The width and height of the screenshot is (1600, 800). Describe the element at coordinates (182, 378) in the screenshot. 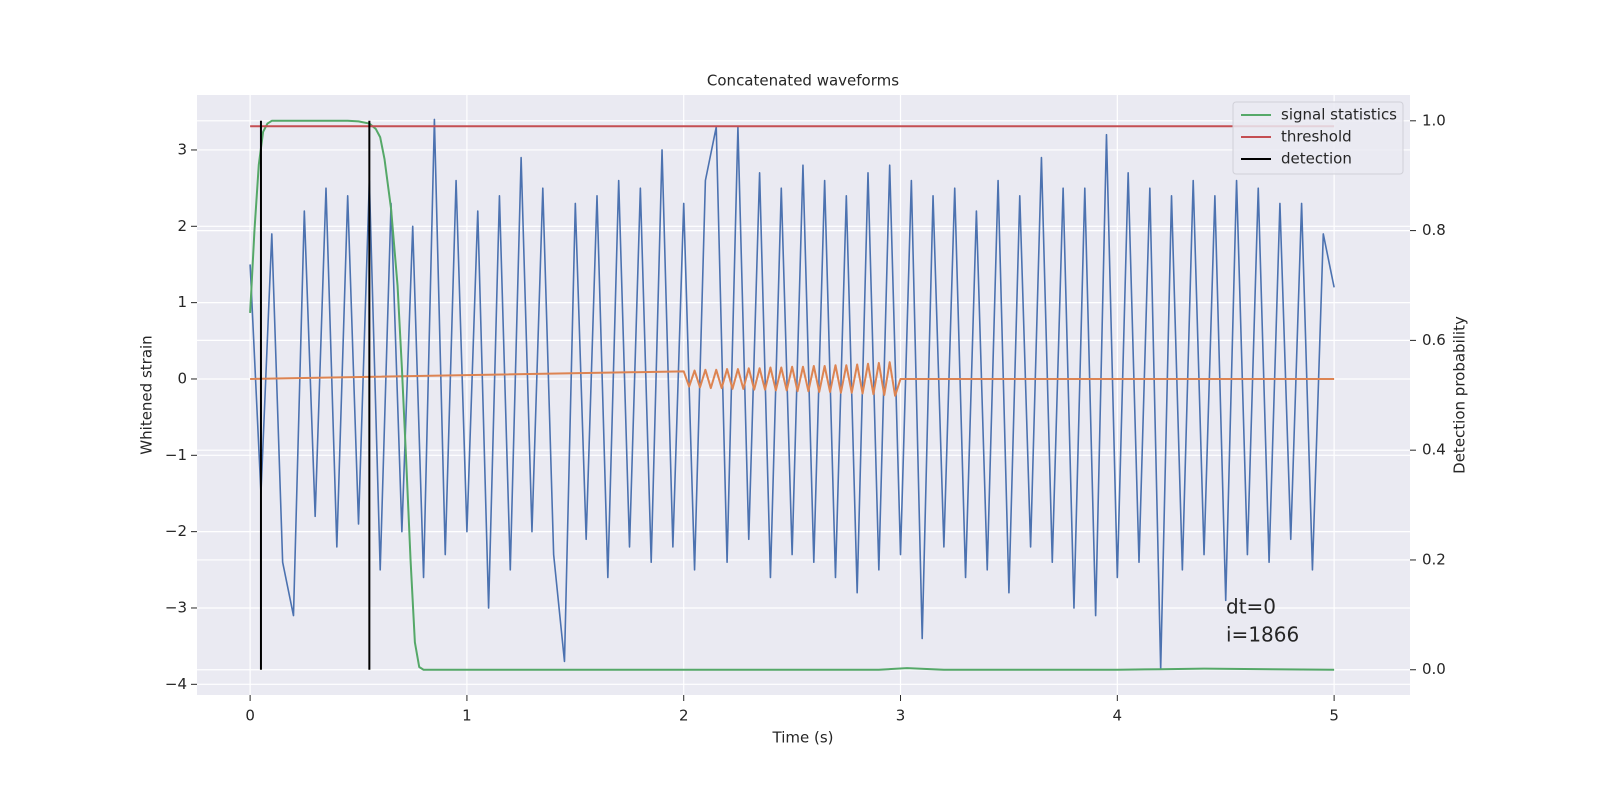

I see `y-tick-label: 0` at that location.